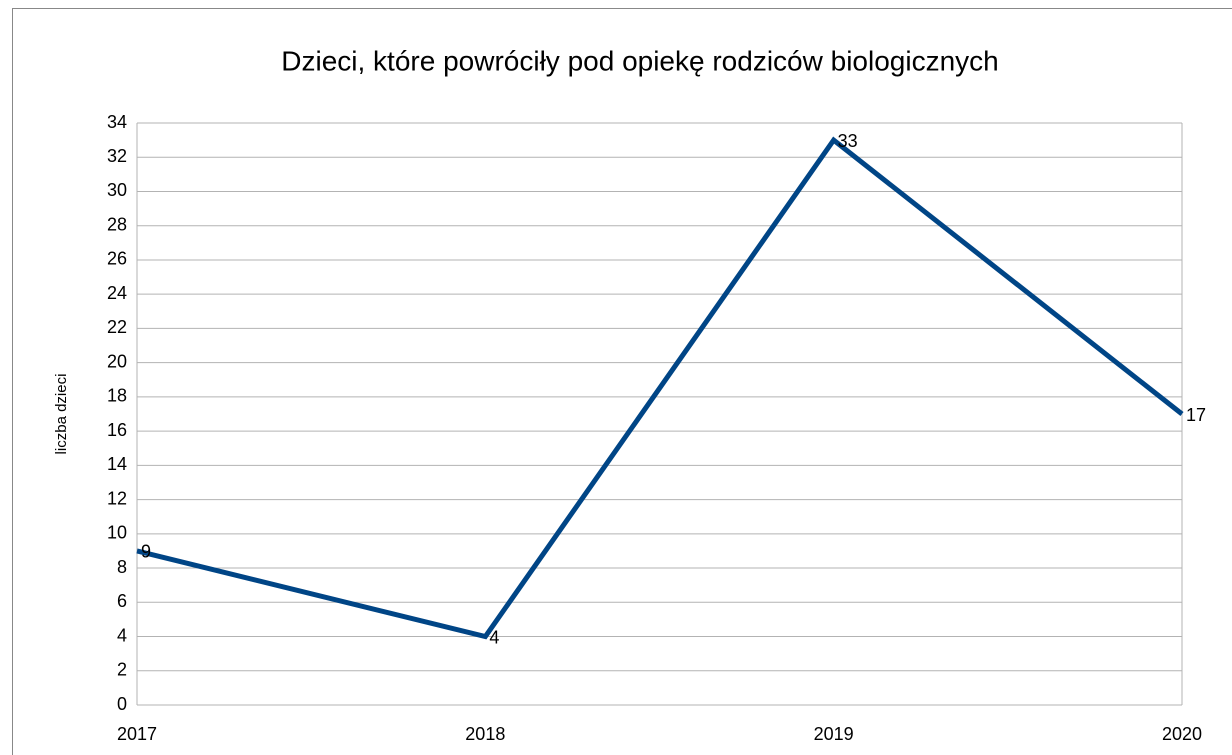  Describe the element at coordinates (61, 414) in the screenshot. I see `y-axis-label: liczba dzieci` at that location.